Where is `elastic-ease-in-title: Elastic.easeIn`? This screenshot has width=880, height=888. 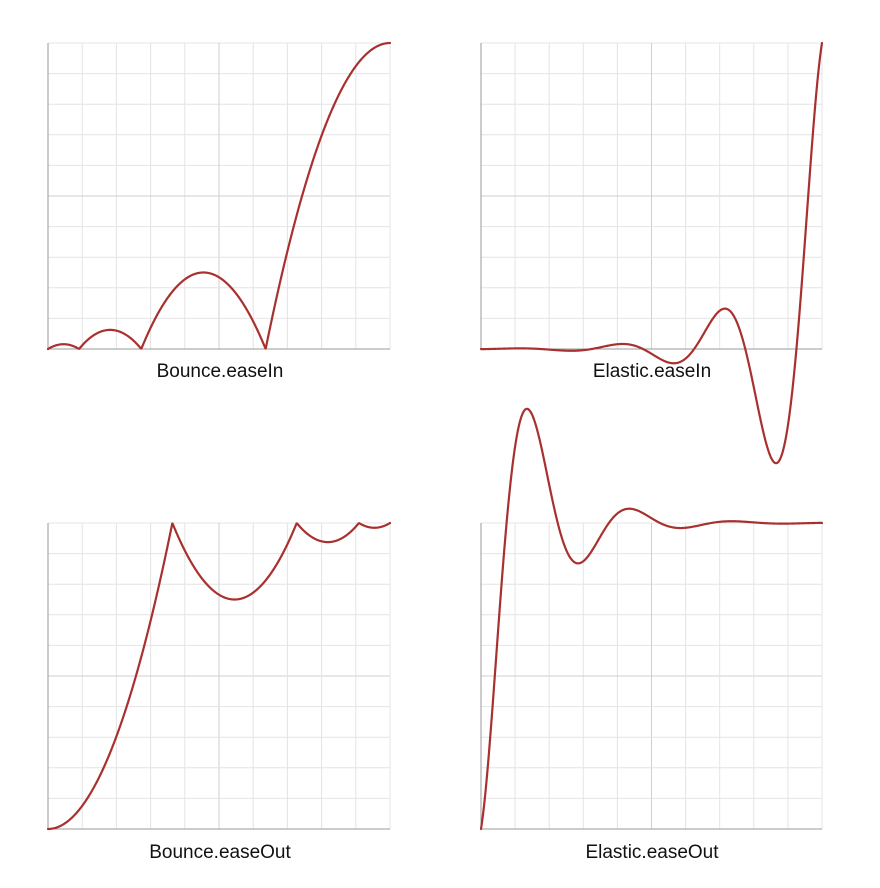
elastic-ease-in-title: Elastic.easeIn is located at coordinates (652, 371).